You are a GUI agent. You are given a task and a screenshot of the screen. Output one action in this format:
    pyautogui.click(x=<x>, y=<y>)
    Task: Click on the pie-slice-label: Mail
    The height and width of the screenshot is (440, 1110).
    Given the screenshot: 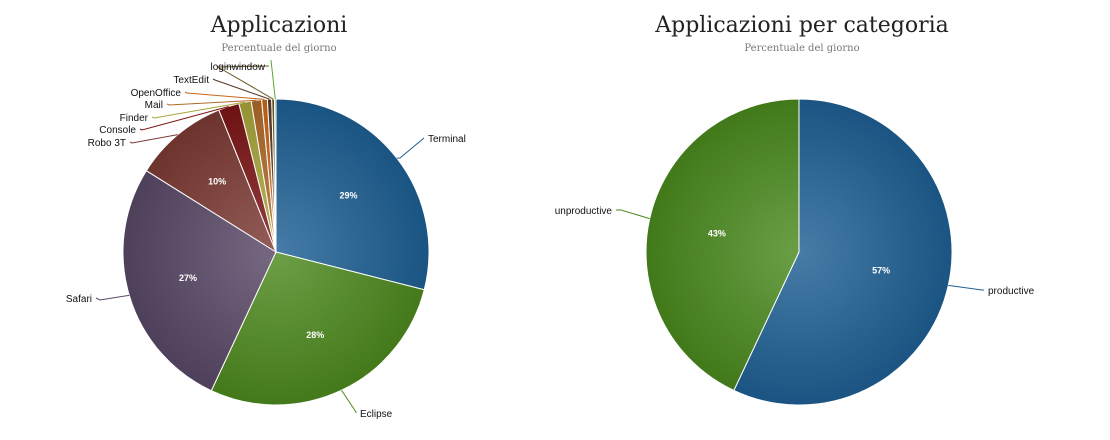 What is the action you would take?
    pyautogui.click(x=154, y=105)
    